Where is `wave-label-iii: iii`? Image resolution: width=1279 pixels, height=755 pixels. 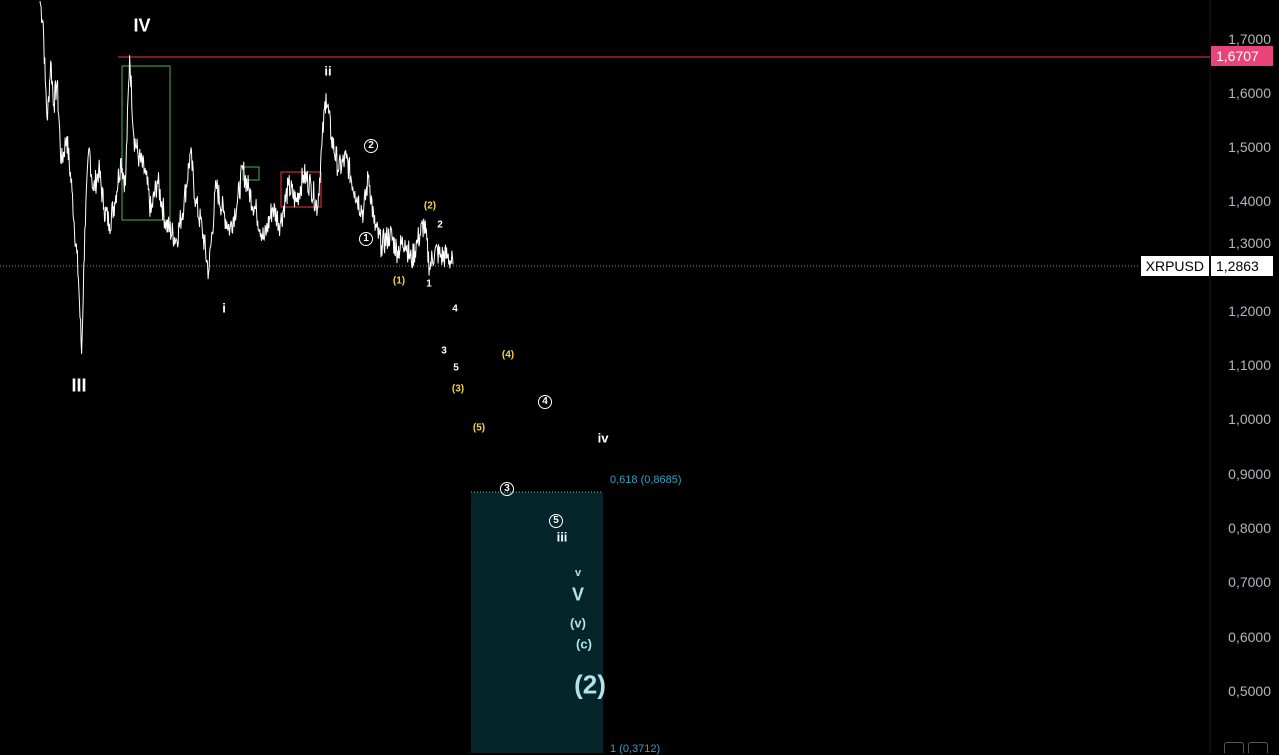
wave-label-iii: iii is located at coordinates (562, 537).